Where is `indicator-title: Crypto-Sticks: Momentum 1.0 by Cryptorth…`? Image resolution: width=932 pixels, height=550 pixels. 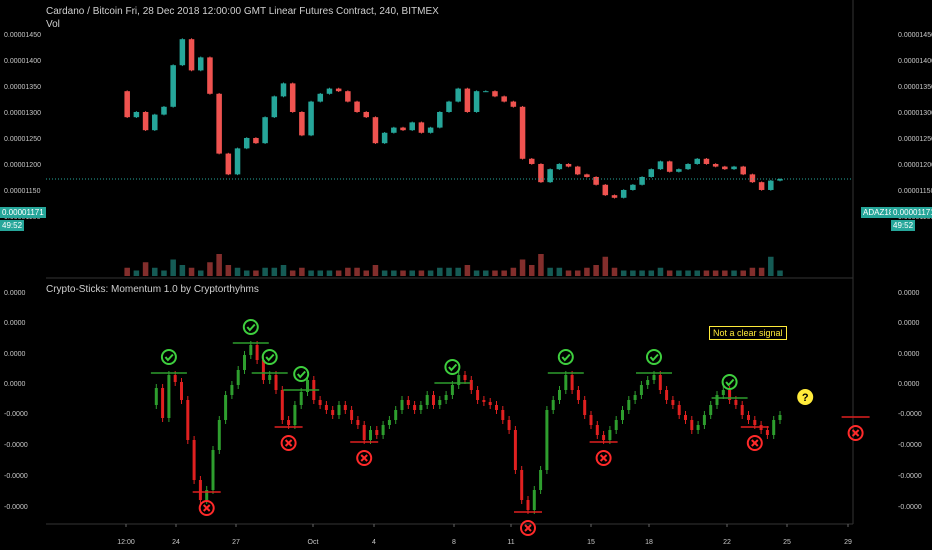
indicator-title: Crypto-Sticks: Momentum 1.0 by Cryptorth… is located at coordinates (152, 289).